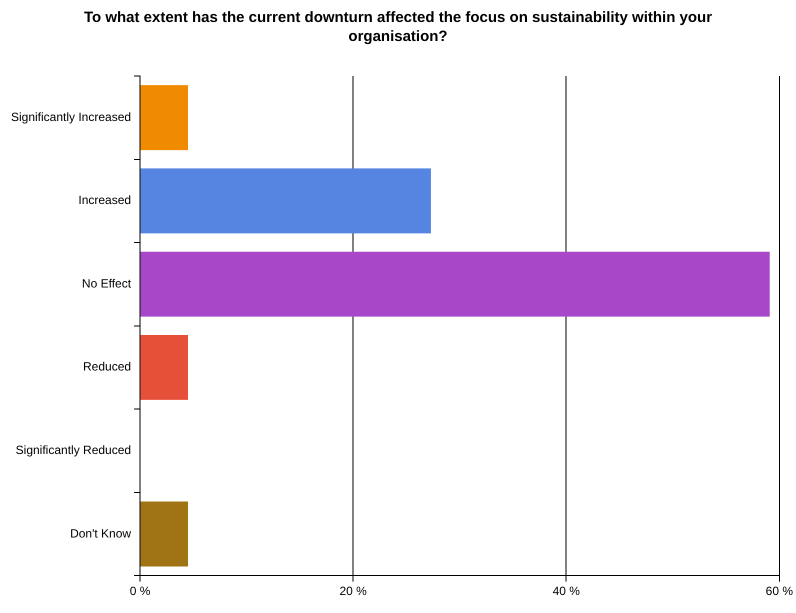  I want to click on y-tick-label: Significantly Reduced, so click(74, 450).